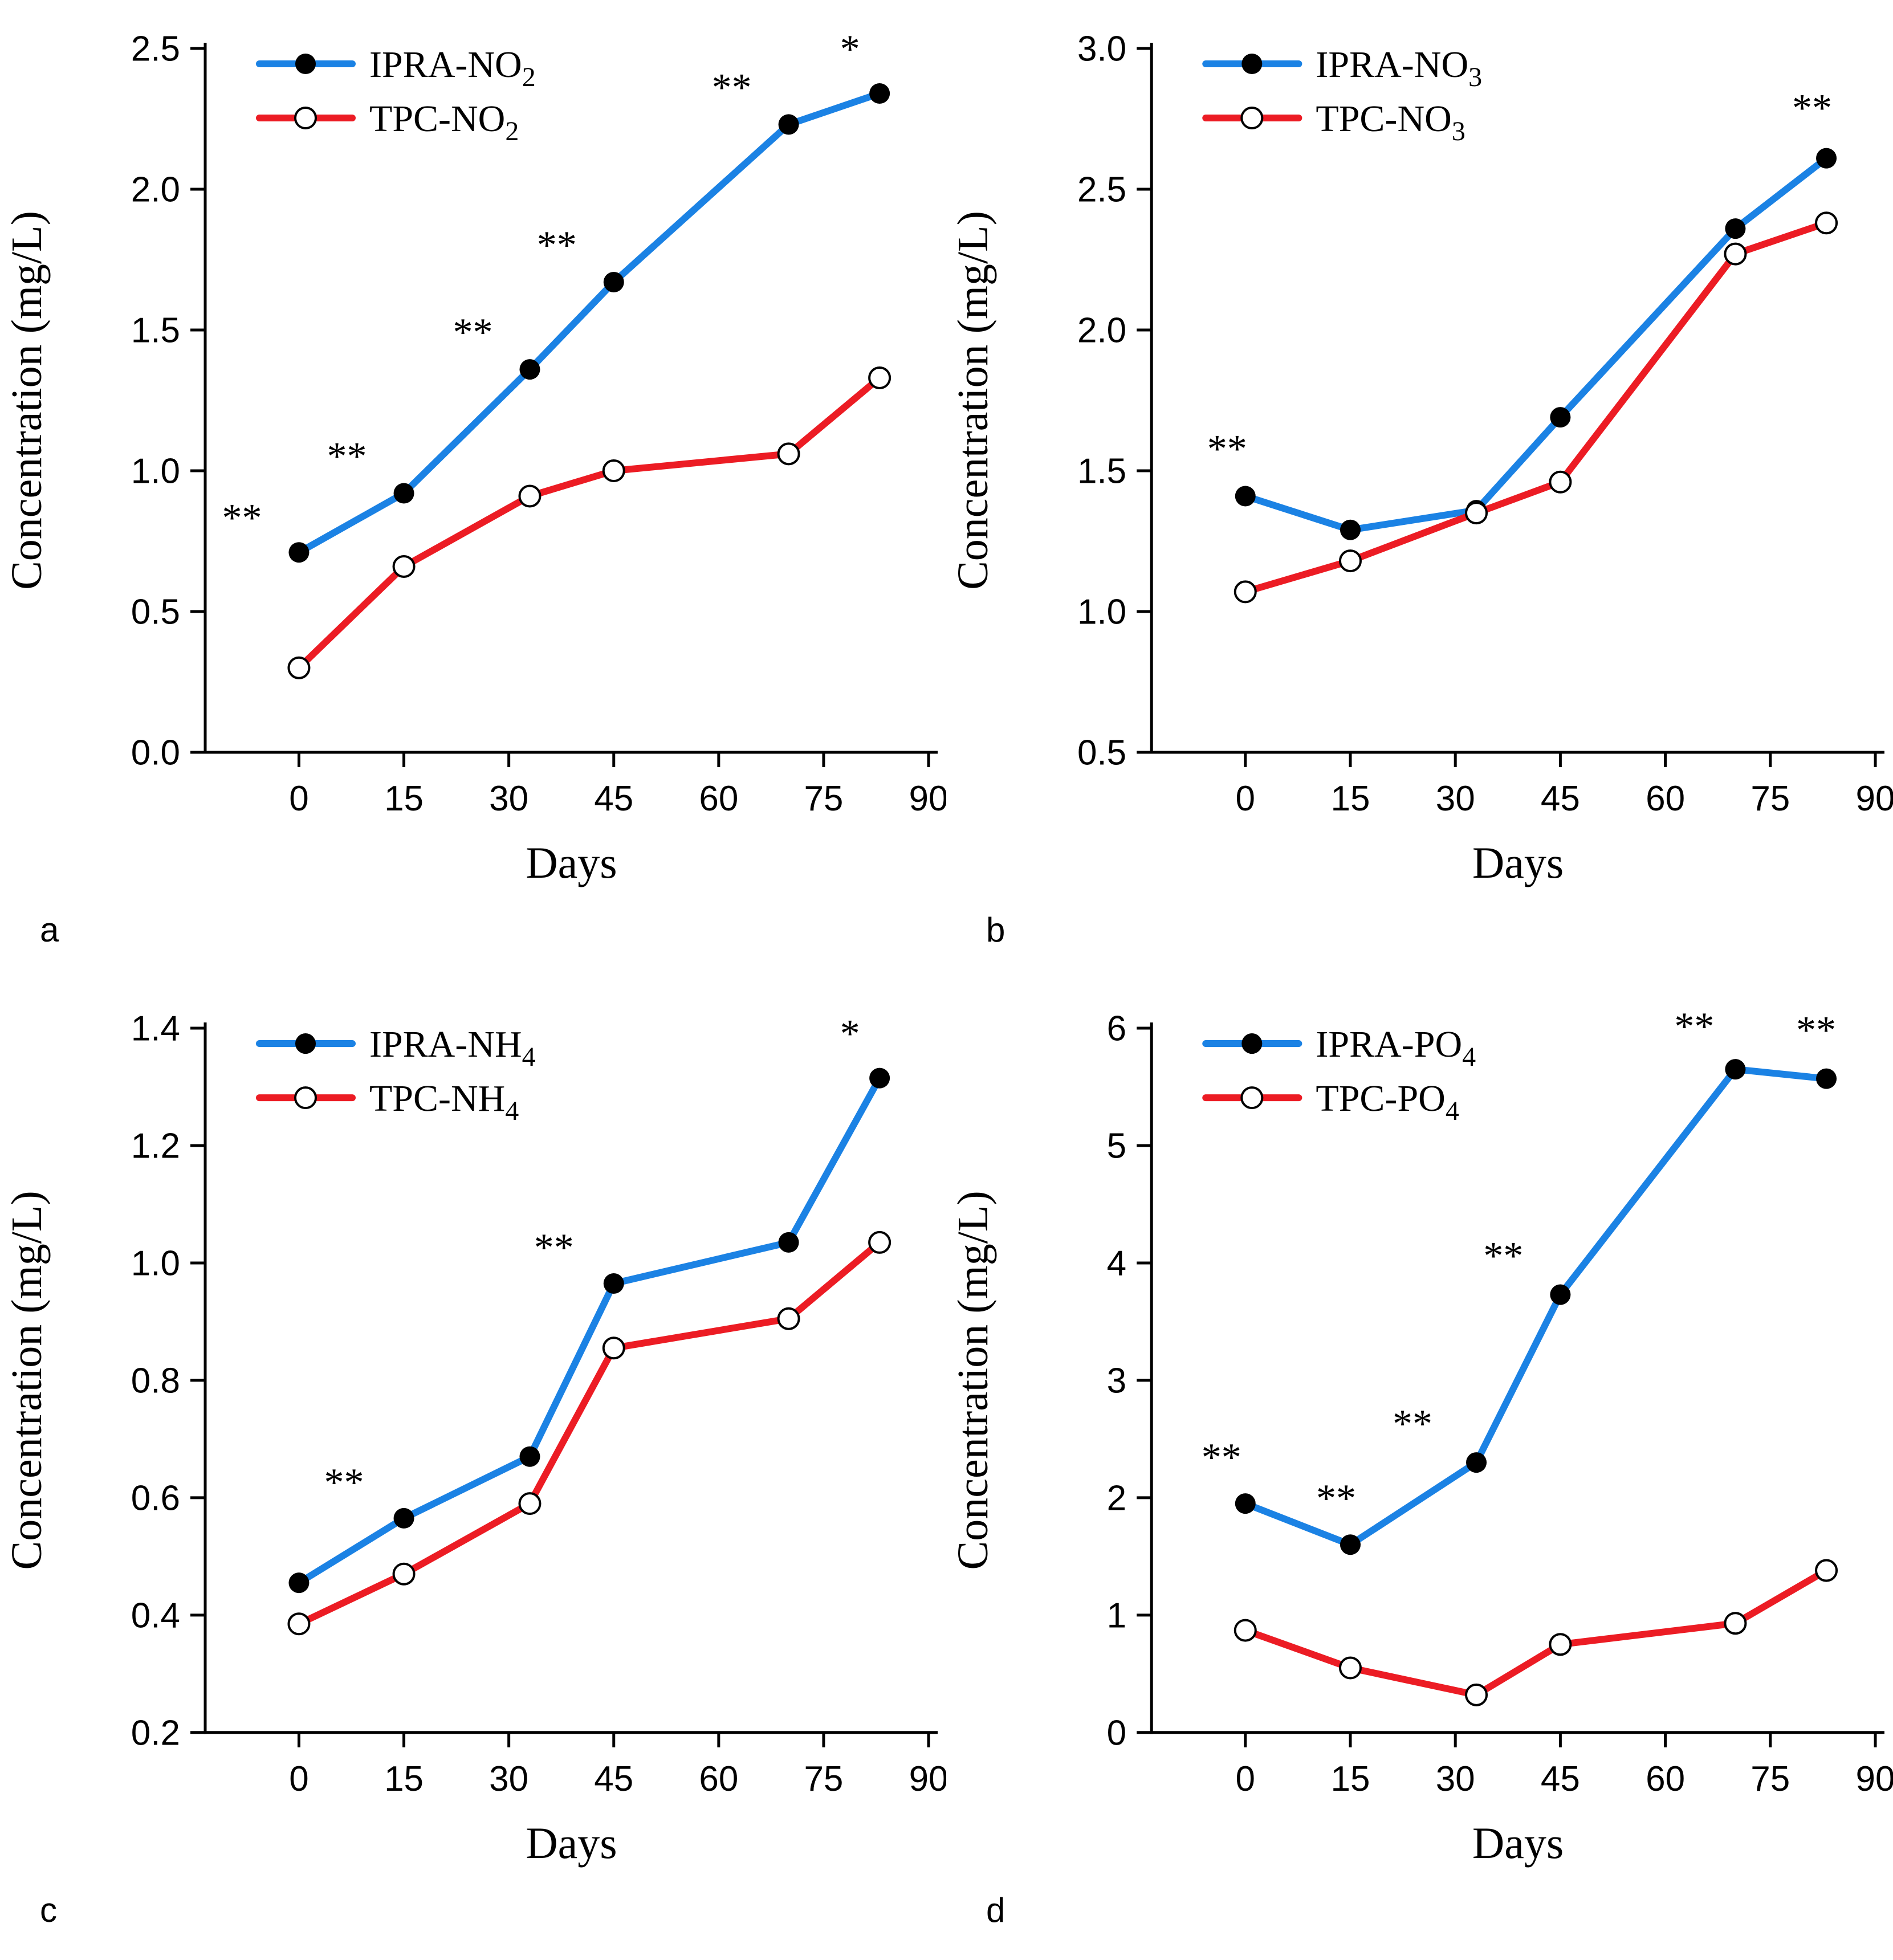  Describe the element at coordinates (1536, 1307) in the screenshot. I see `series-IPRA-PO4` at that location.